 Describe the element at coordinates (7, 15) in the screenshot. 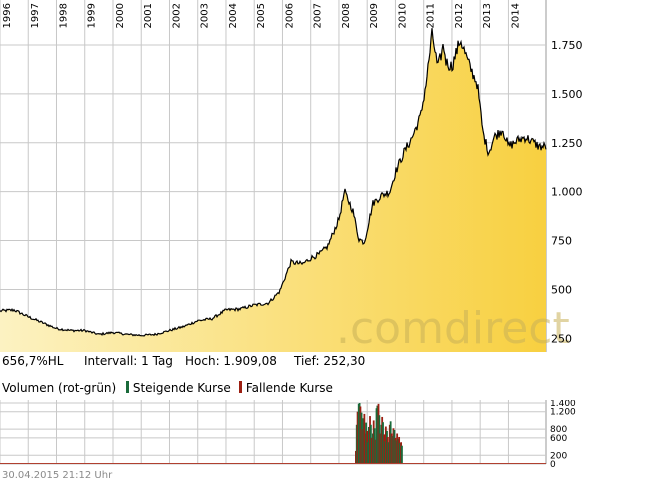

I see `year-tick-label: 1996` at that location.